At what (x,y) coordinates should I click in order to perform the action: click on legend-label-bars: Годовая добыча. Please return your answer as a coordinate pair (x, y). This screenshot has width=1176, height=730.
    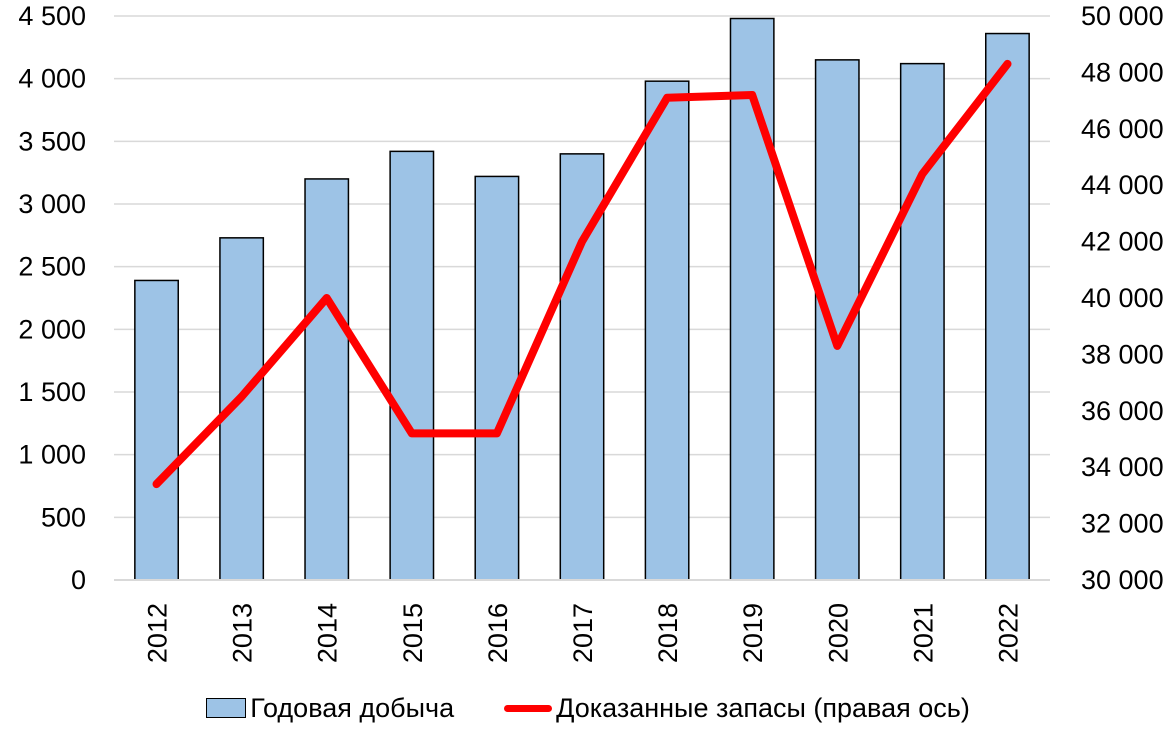
    Looking at the image, I should click on (352, 707).